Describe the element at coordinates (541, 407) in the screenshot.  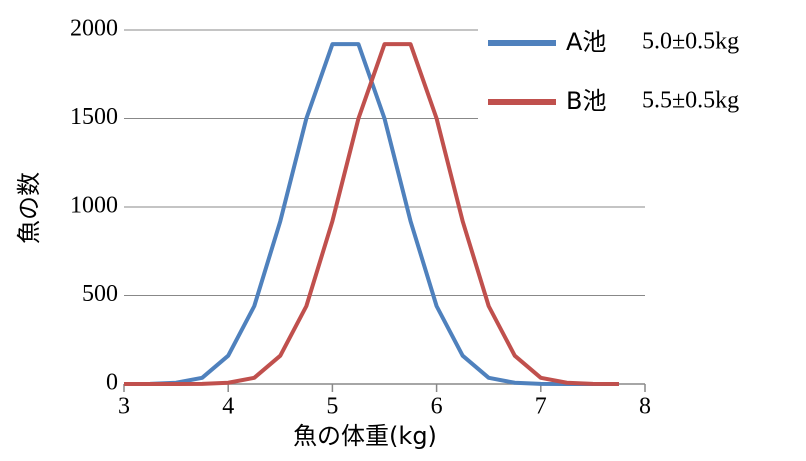
I see `x-tick-label: 7` at that location.